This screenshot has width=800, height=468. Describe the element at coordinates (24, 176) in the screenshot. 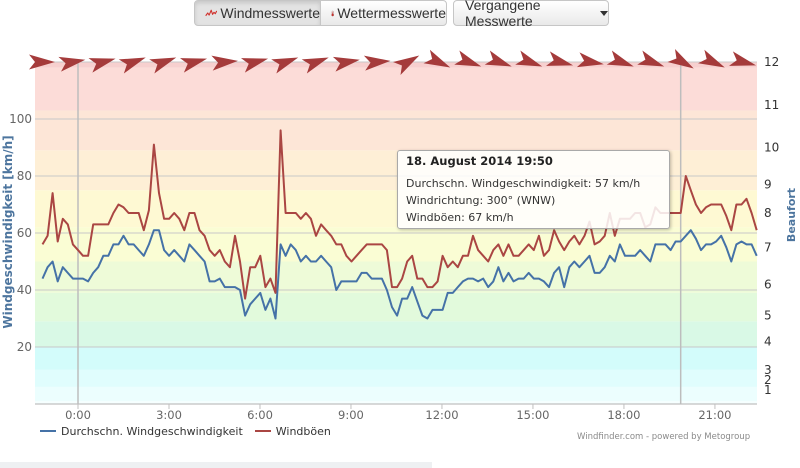

I see `y-tick-label: 80` at that location.